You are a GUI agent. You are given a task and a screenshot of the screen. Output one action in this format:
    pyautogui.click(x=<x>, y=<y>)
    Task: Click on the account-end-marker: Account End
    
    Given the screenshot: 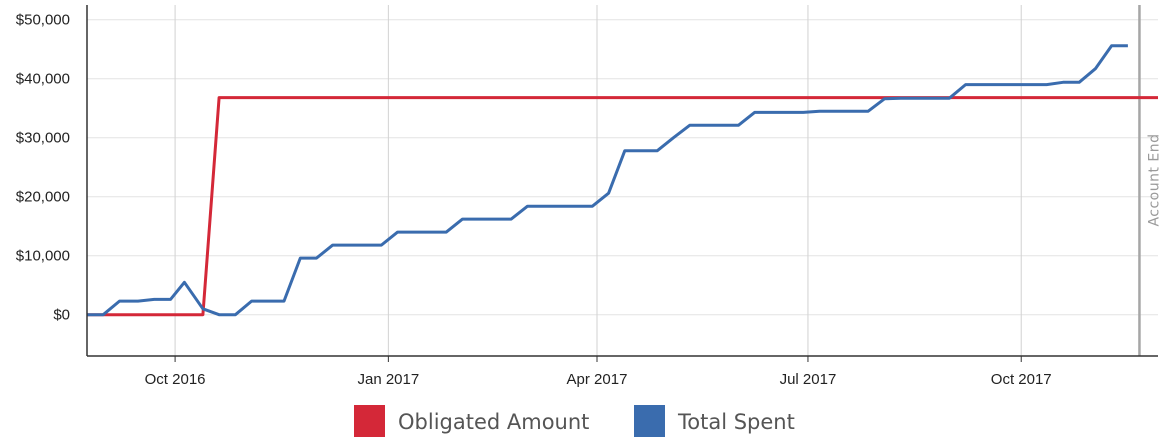 What is the action you would take?
    pyautogui.click(x=1150, y=180)
    